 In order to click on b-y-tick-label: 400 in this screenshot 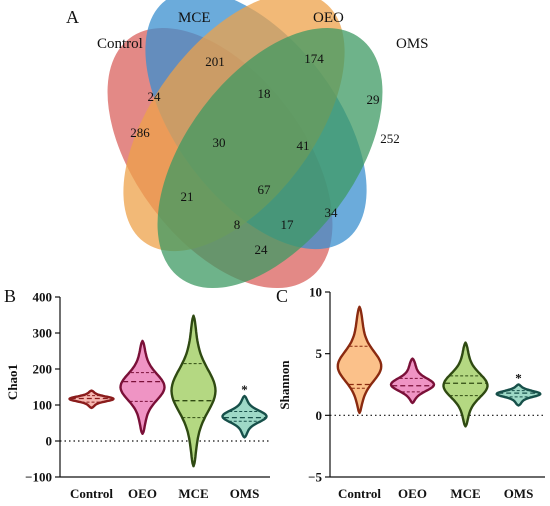, I will do `click(43, 297)`.